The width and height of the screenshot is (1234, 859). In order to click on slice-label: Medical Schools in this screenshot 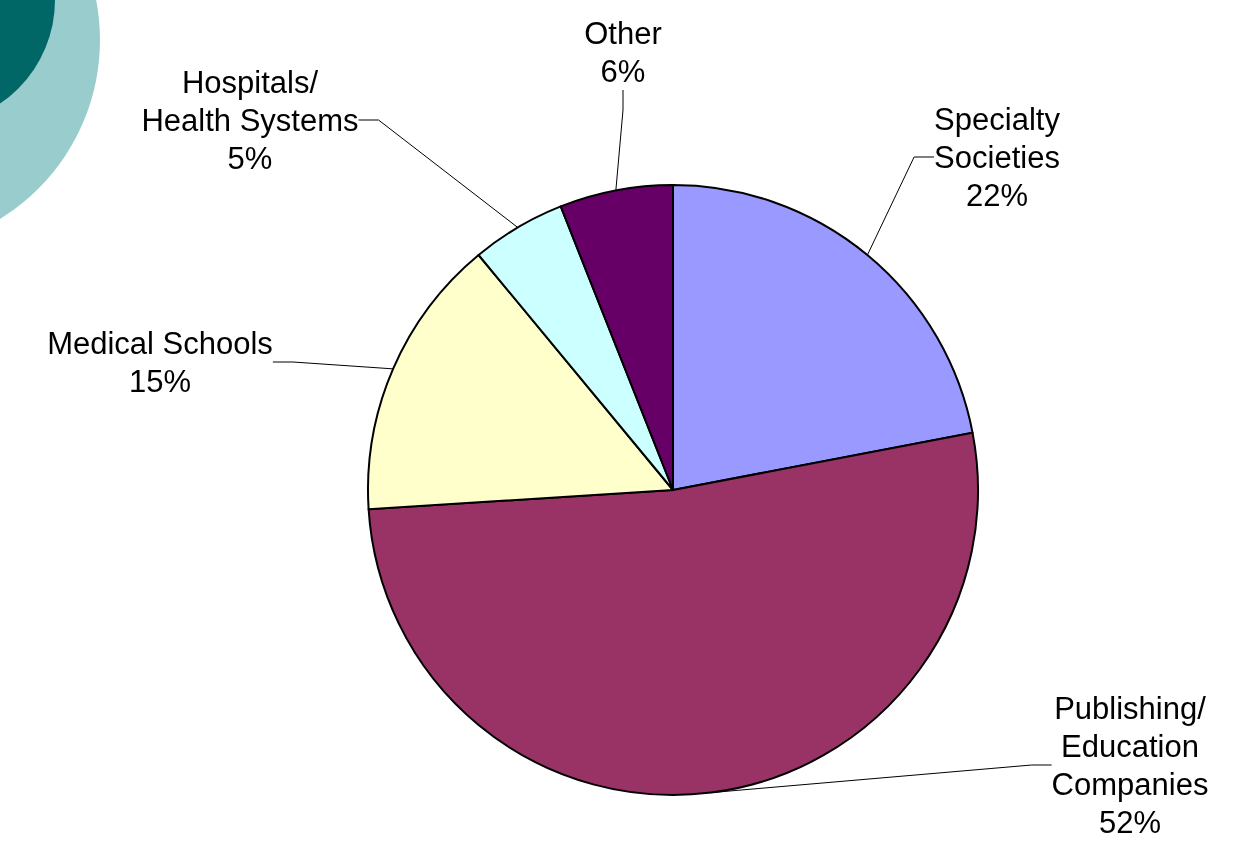, I will do `click(160, 343)`.